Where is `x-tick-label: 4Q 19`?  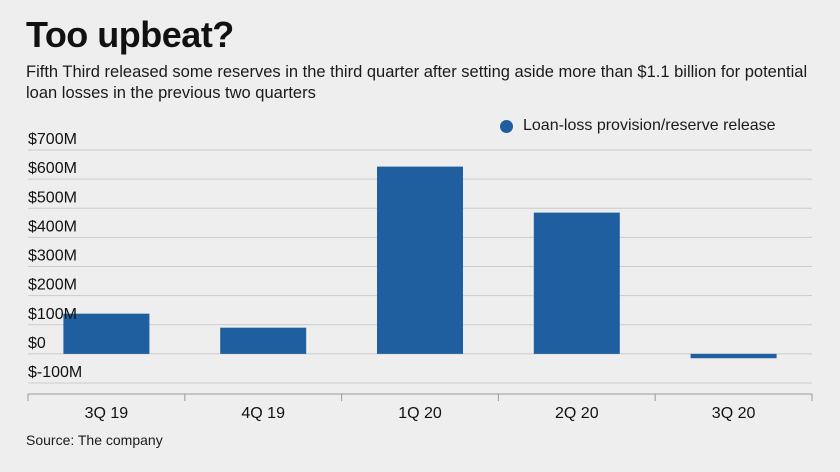 x-tick-label: 4Q 19 is located at coordinates (263, 413).